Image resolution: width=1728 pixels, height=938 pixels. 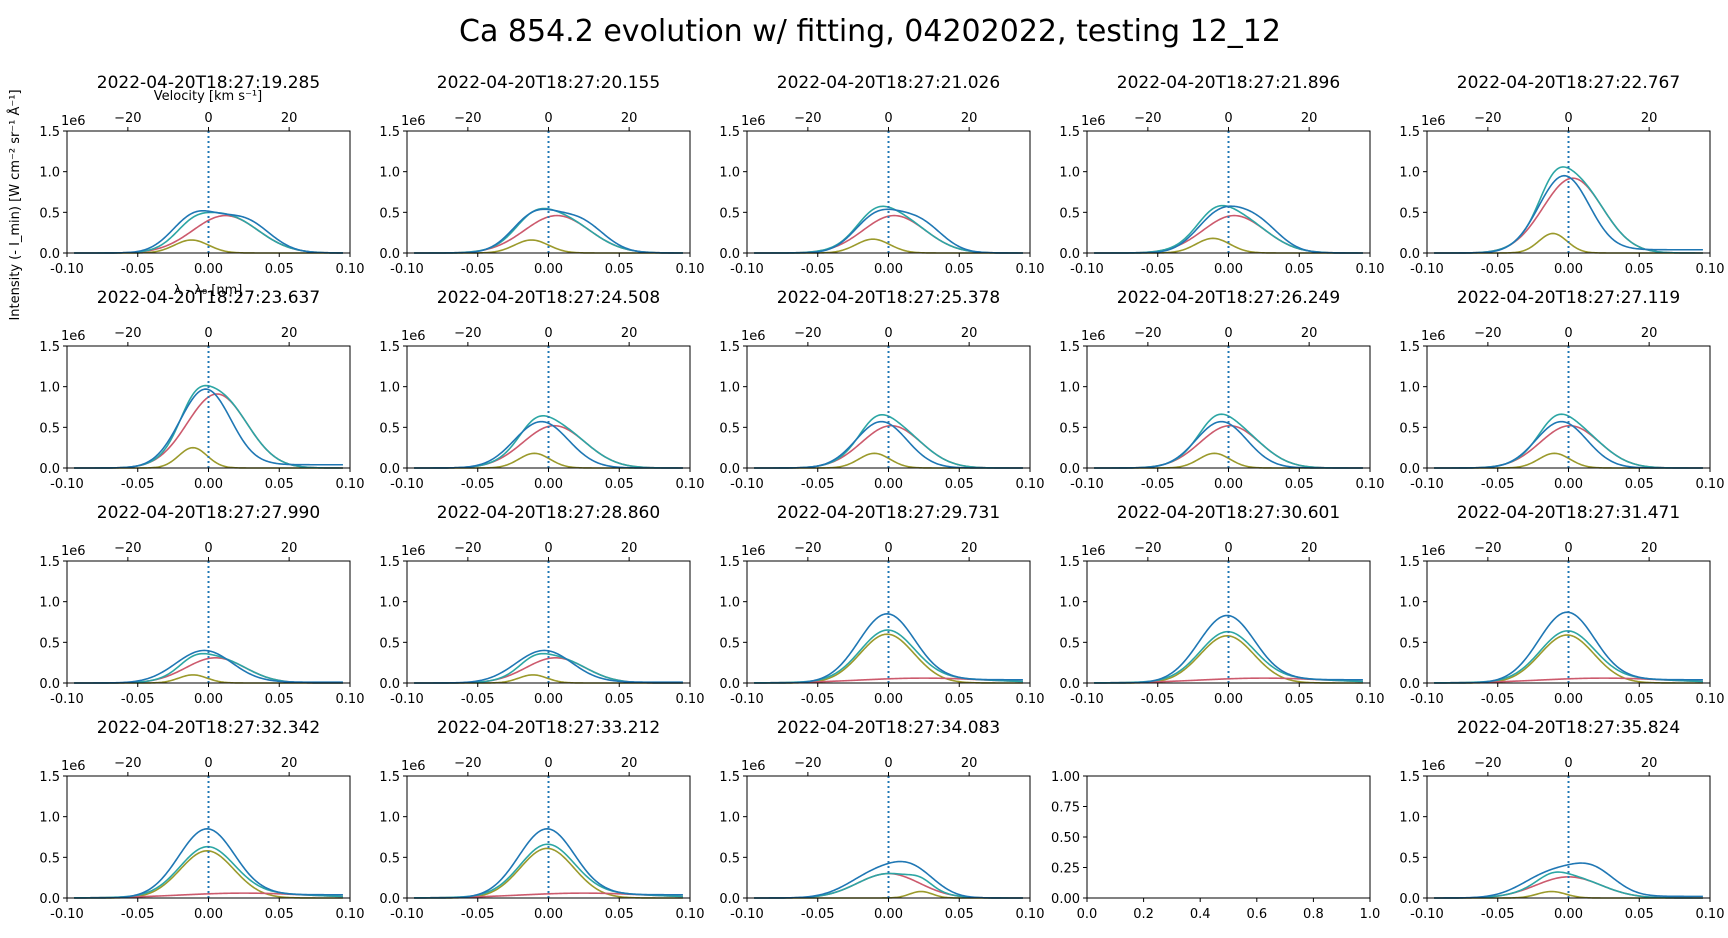 What do you see at coordinates (1065, 869) in the screenshot?
I see `y-tick-label: 0.25` at bounding box center [1065, 869].